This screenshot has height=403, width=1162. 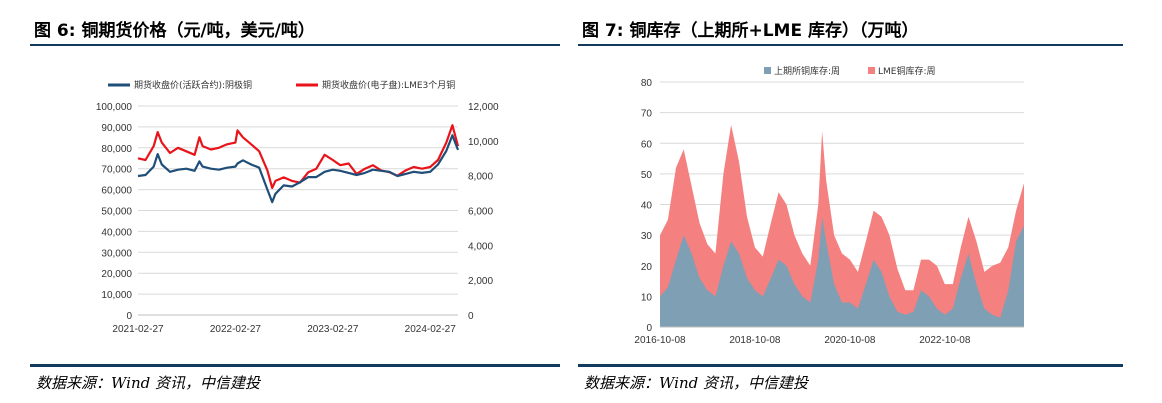 I want to click on legend-label-1: 期货收盘价(活跃合约):阴极铜, so click(x=193, y=85).